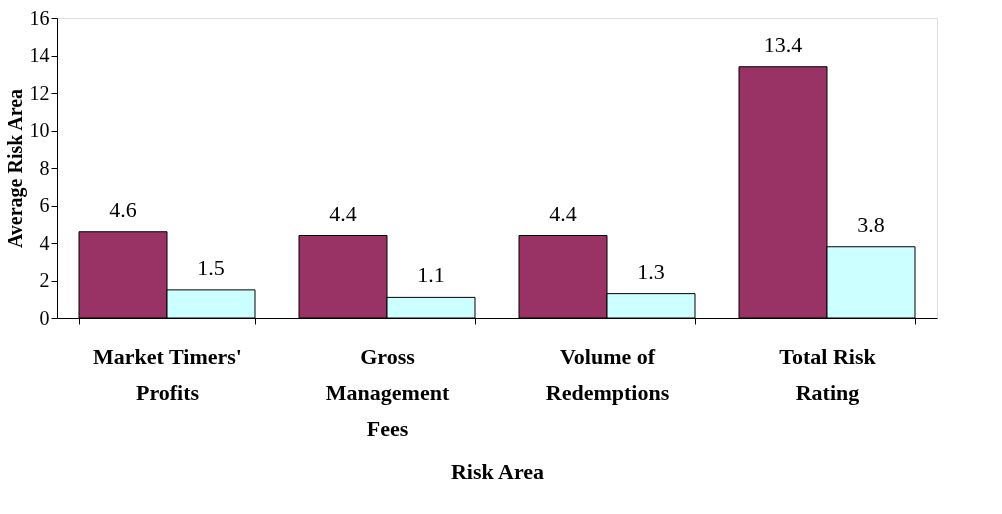 The image size is (1002, 514). What do you see at coordinates (211, 267) in the screenshot?
I see `data-label: 1.5` at bounding box center [211, 267].